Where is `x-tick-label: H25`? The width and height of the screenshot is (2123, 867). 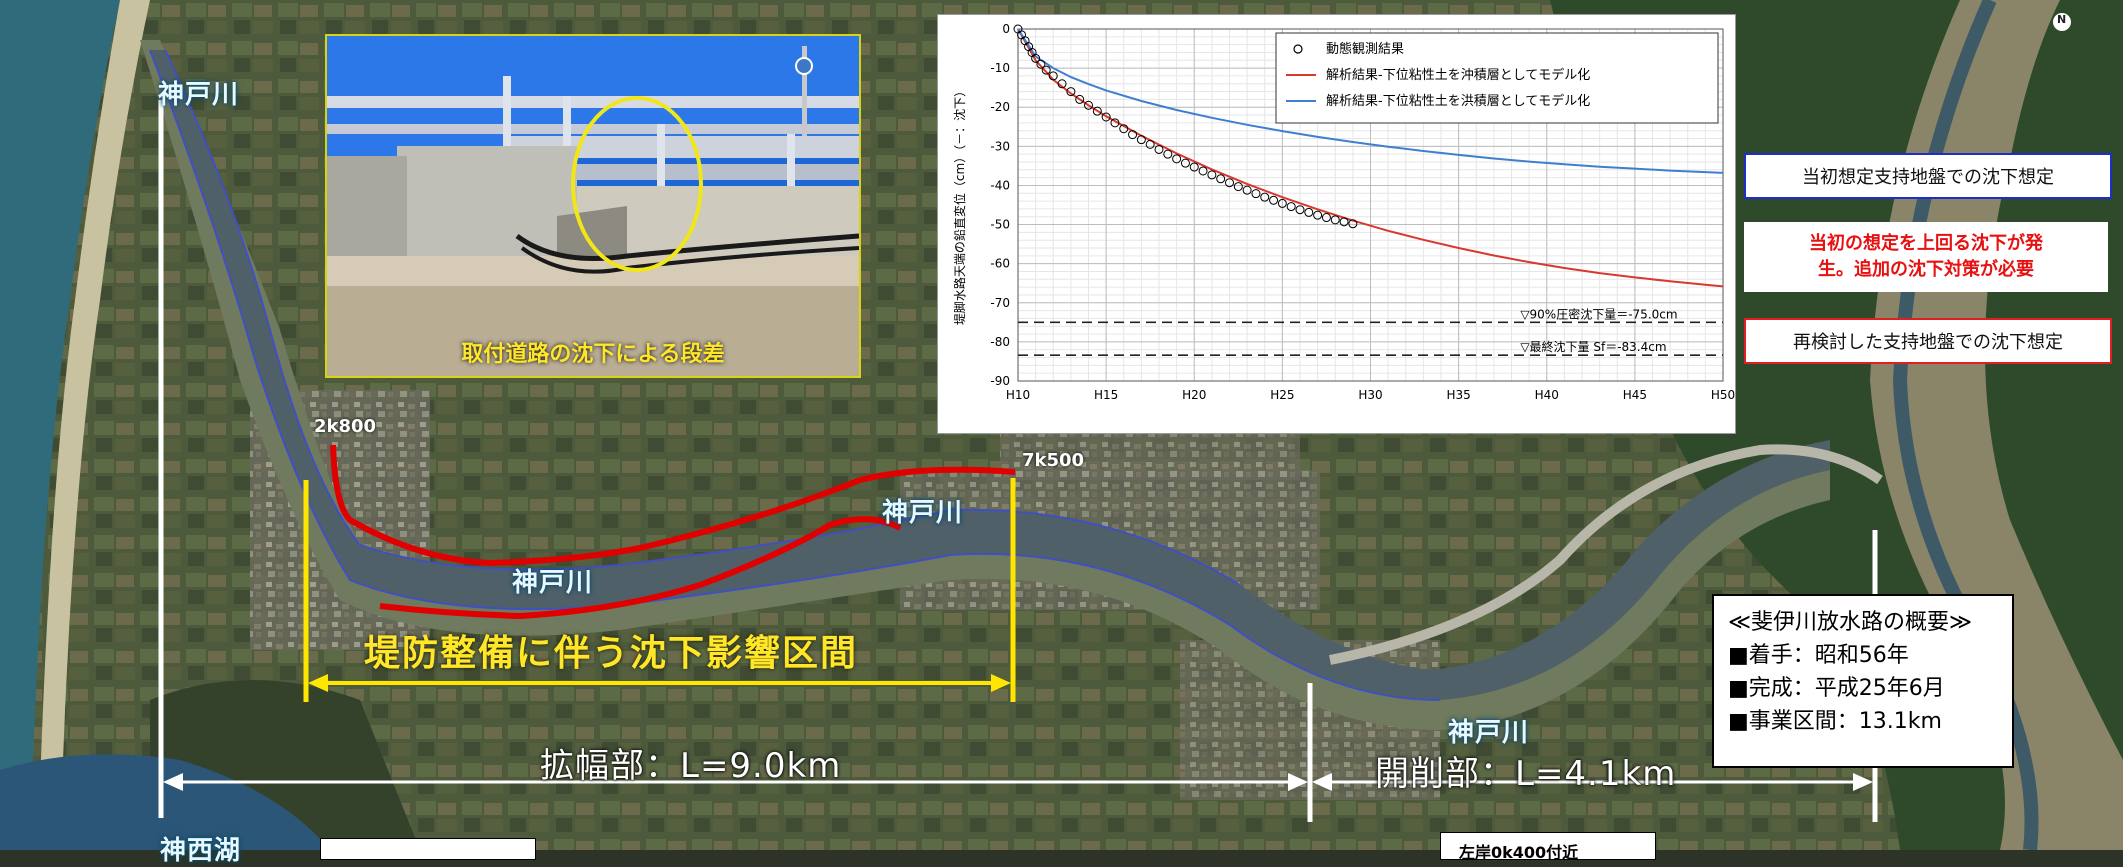
x-tick-label: H25 is located at coordinates (1282, 395).